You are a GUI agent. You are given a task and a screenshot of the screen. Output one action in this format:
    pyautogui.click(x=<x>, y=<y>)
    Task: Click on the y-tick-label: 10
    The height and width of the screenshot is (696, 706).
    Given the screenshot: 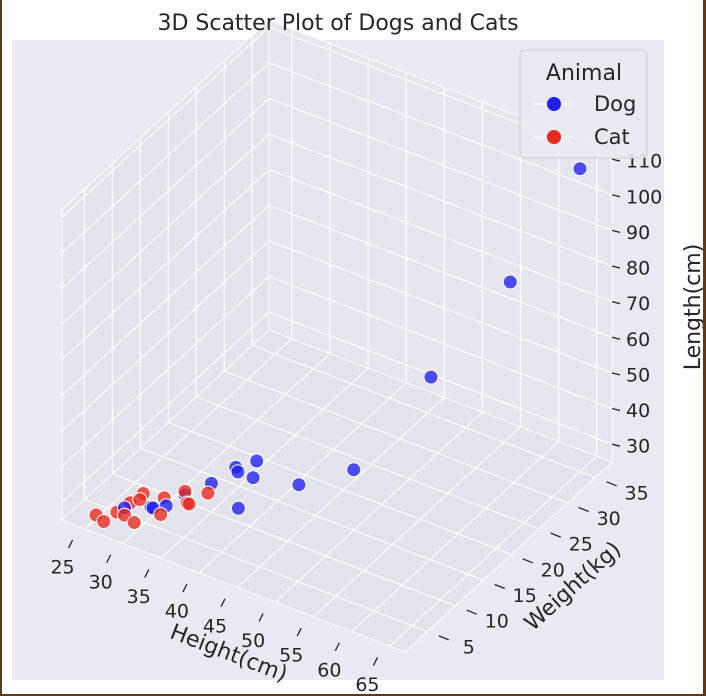 What is the action you would take?
    pyautogui.click(x=497, y=622)
    